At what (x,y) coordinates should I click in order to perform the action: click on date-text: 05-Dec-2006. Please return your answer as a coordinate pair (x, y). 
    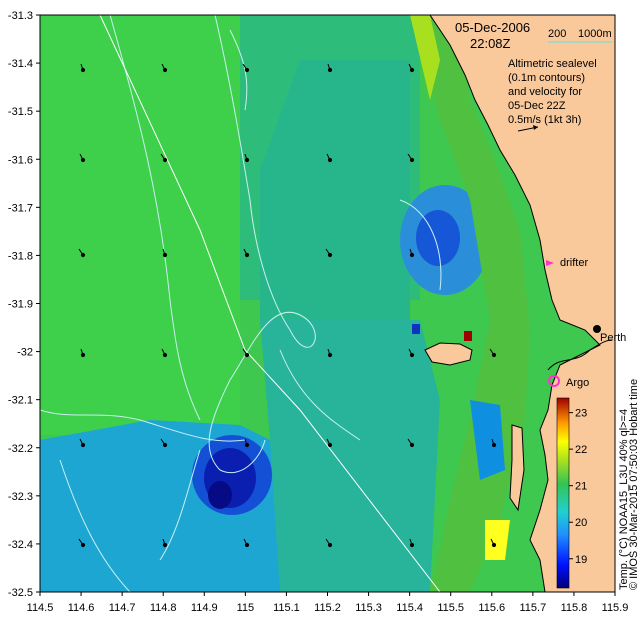
    Looking at the image, I should click on (492, 27).